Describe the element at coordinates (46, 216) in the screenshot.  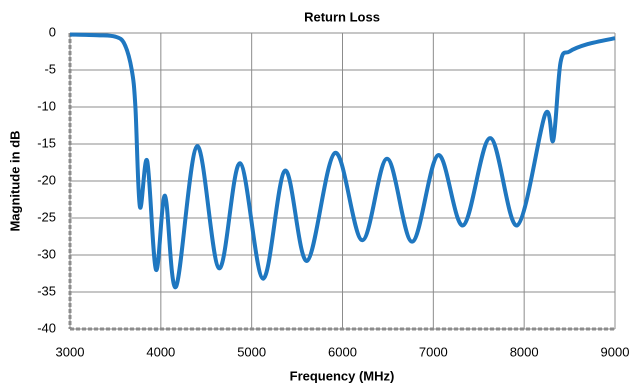
I see `y-tick-label: -25` at that location.